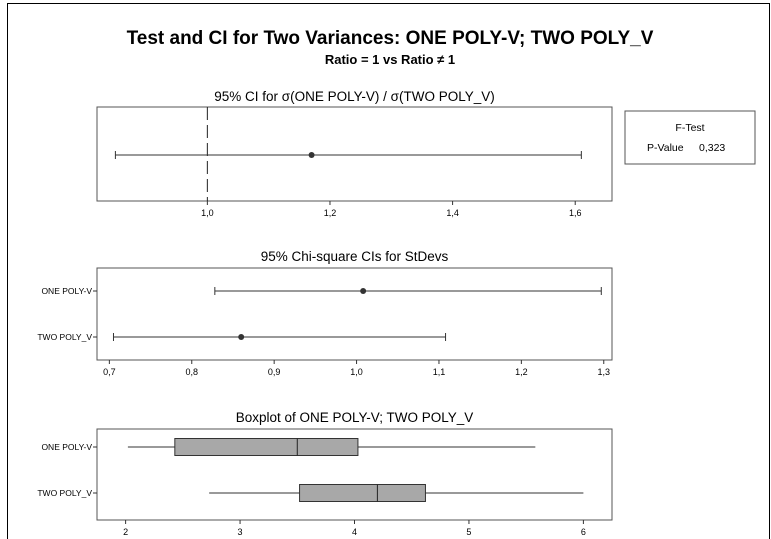 This screenshot has width=771, height=539. What do you see at coordinates (274, 372) in the screenshot?
I see `x-tick-label: 0,9` at bounding box center [274, 372].